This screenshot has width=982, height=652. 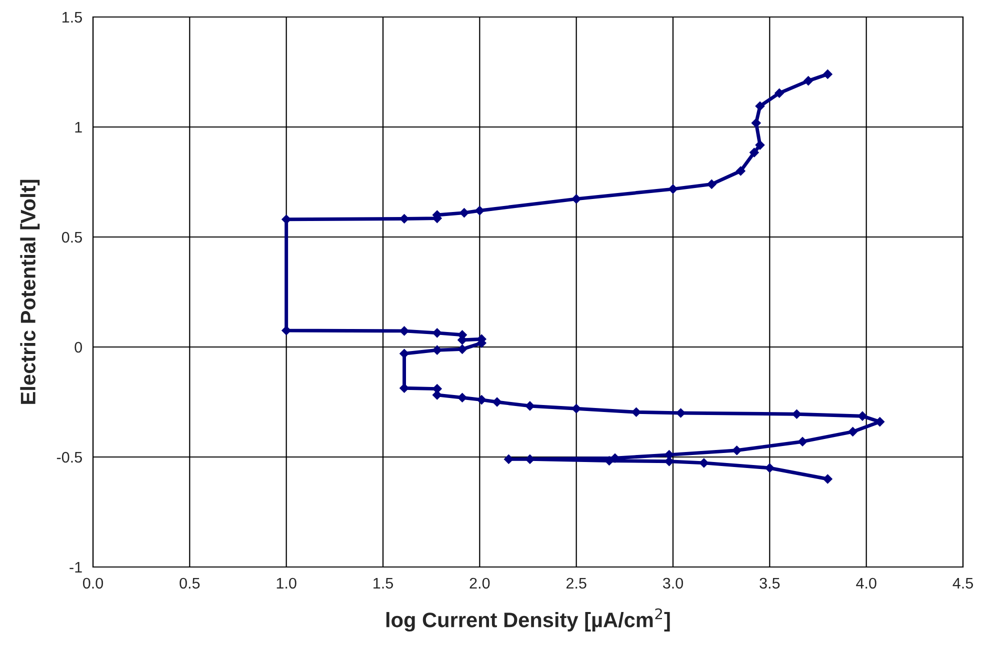 I want to click on x-tick-label: 3.5, so click(x=770, y=583).